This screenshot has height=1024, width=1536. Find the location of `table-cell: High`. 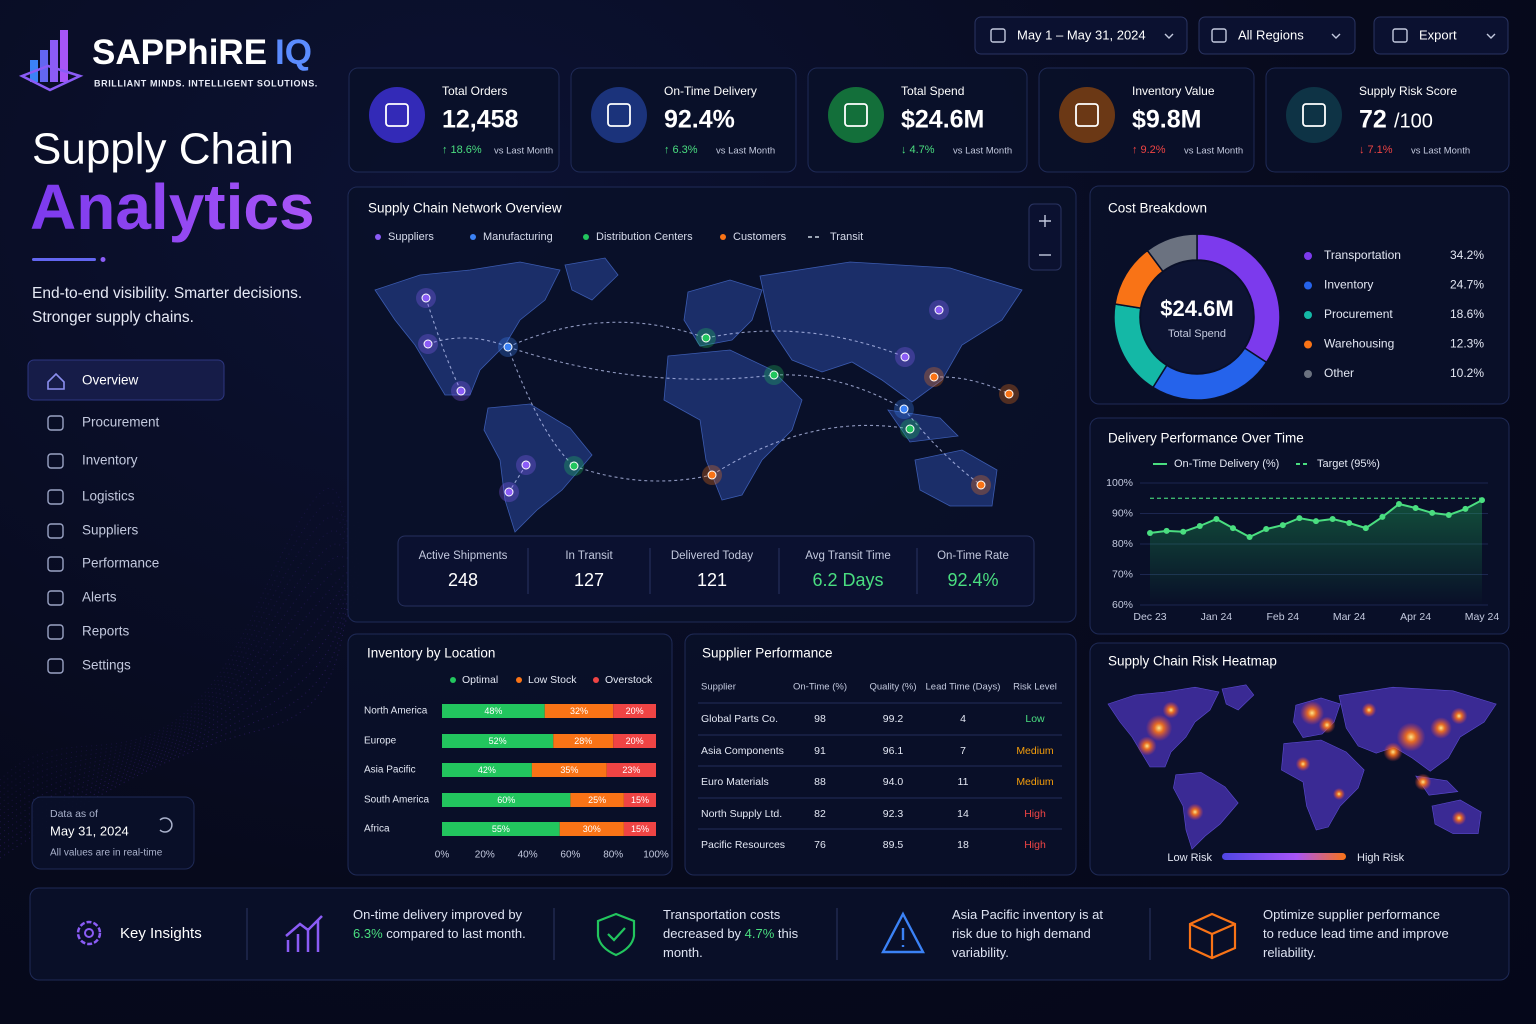

table-cell: High is located at coordinates (1035, 814).